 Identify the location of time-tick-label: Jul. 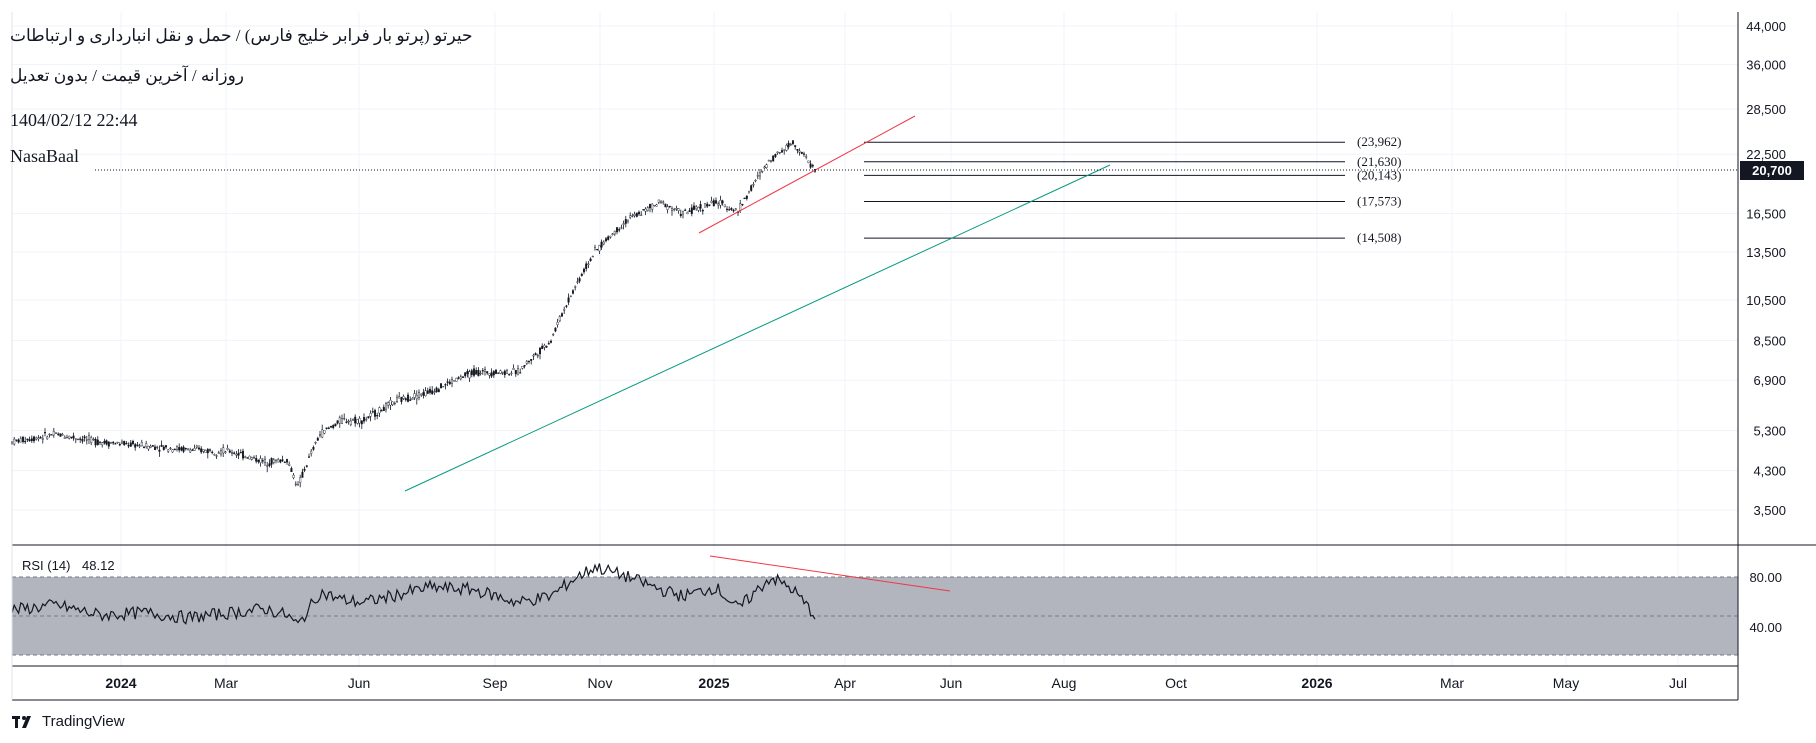
(1678, 683).